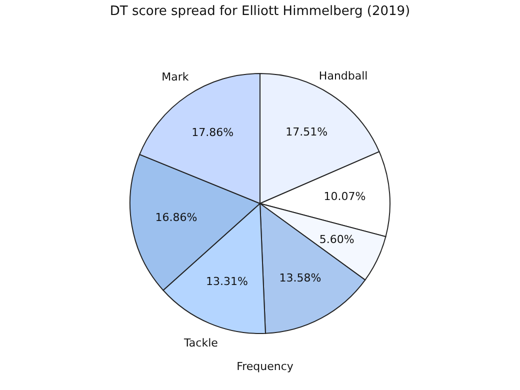 This screenshot has width=520, height=390. I want to click on data-label: 5.60%, so click(336, 239).